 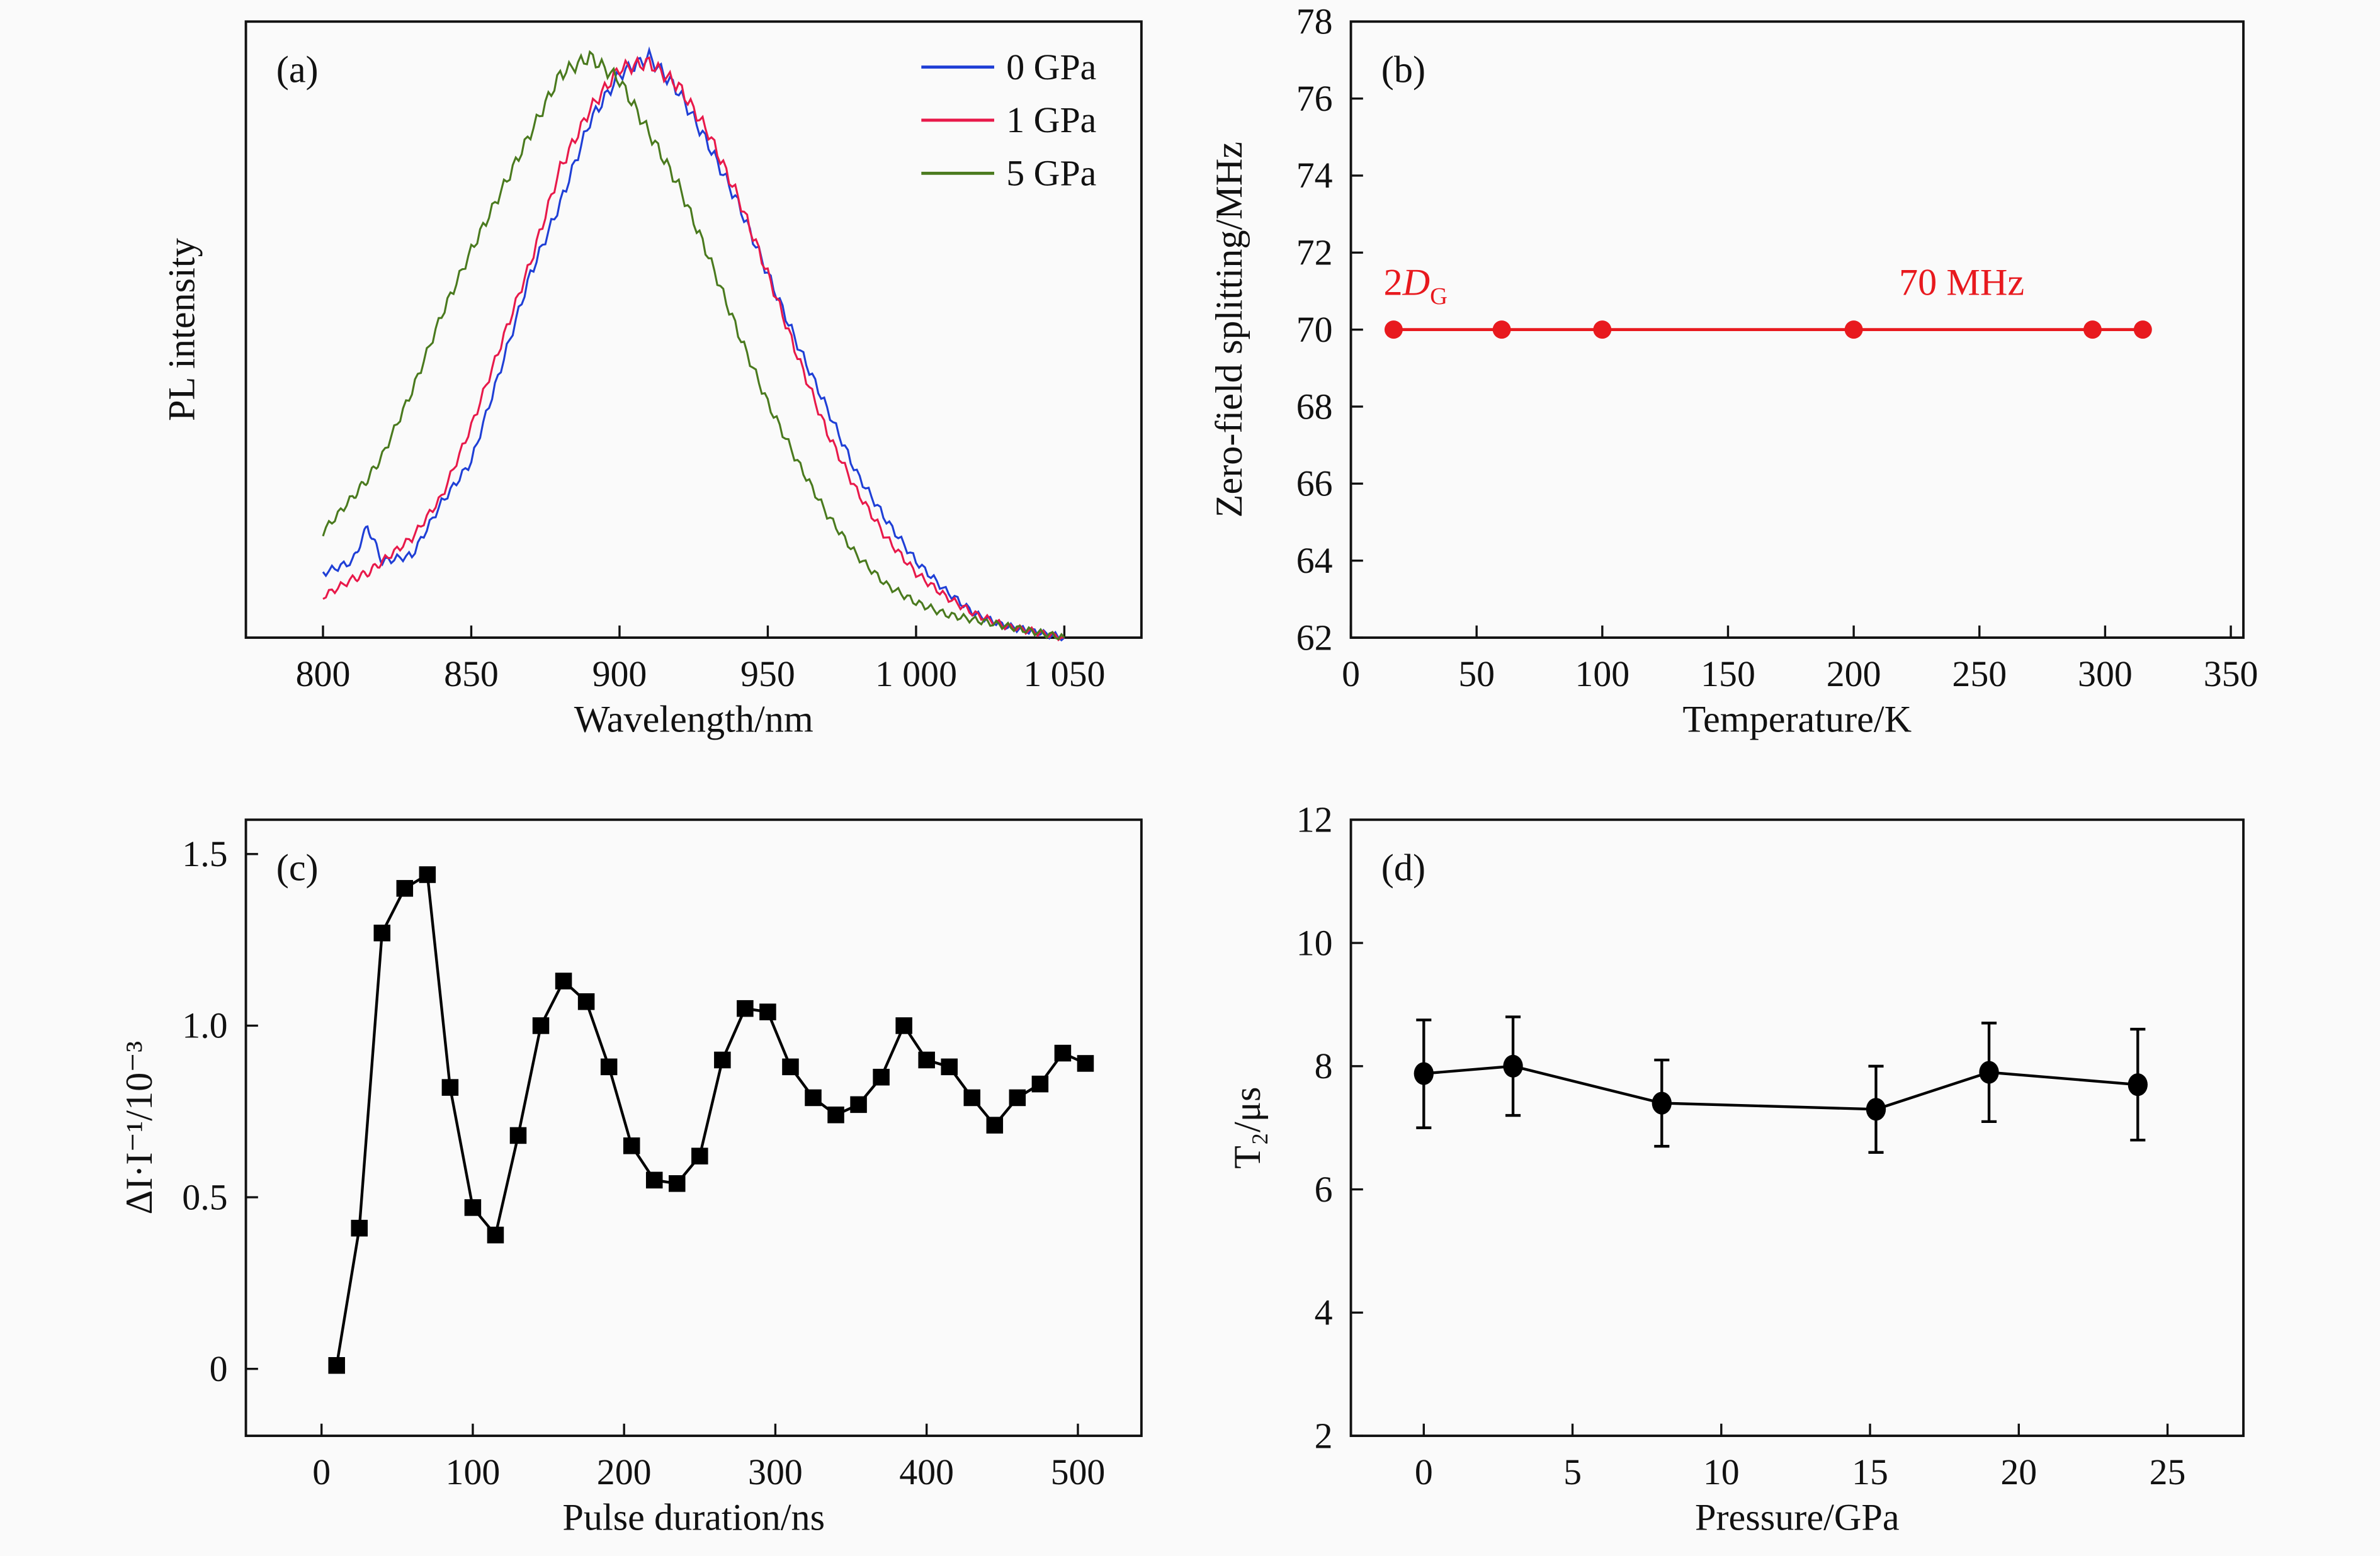 I want to click on y-axis-label: PL intensity, so click(x=182, y=329).